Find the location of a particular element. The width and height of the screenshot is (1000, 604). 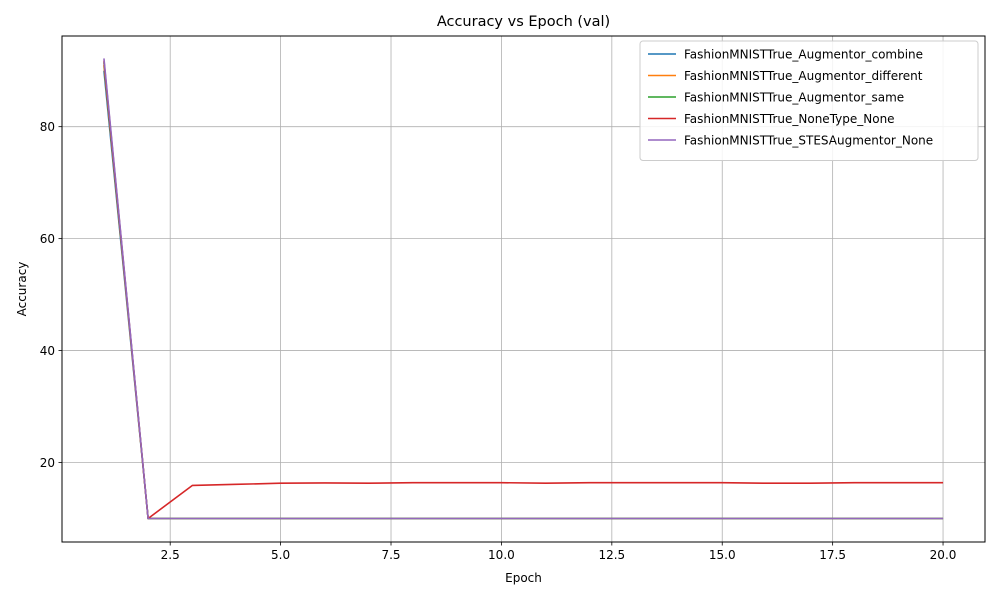

y-tick-label: 80 is located at coordinates (47, 127).